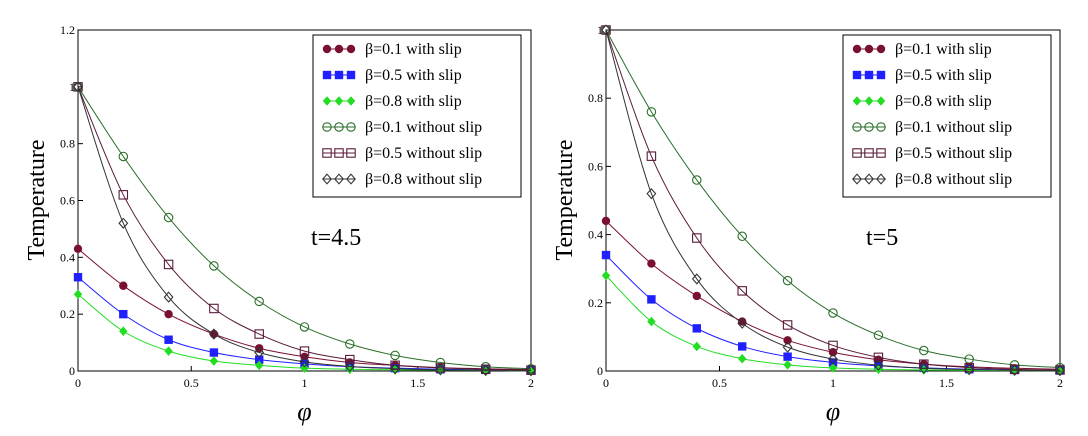 This screenshot has height=436, width=1088. What do you see at coordinates (413, 49) in the screenshot?
I see `legend-entry-label: β=0.1 with slip` at bounding box center [413, 49].